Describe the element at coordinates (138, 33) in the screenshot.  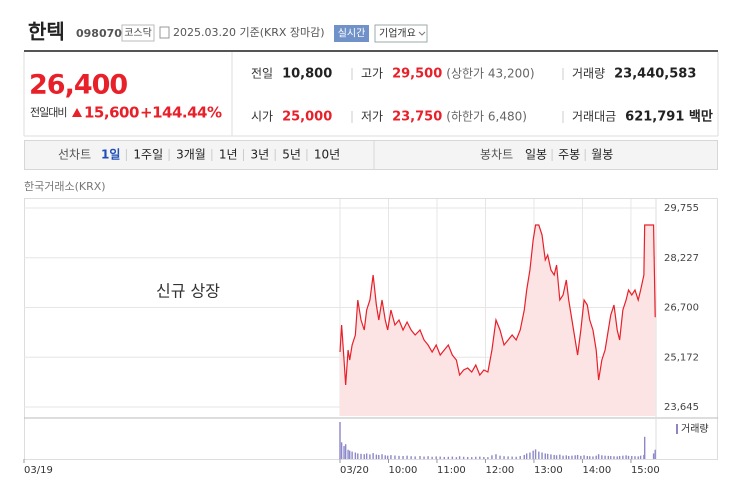
I see `market: 코스닥` at that location.